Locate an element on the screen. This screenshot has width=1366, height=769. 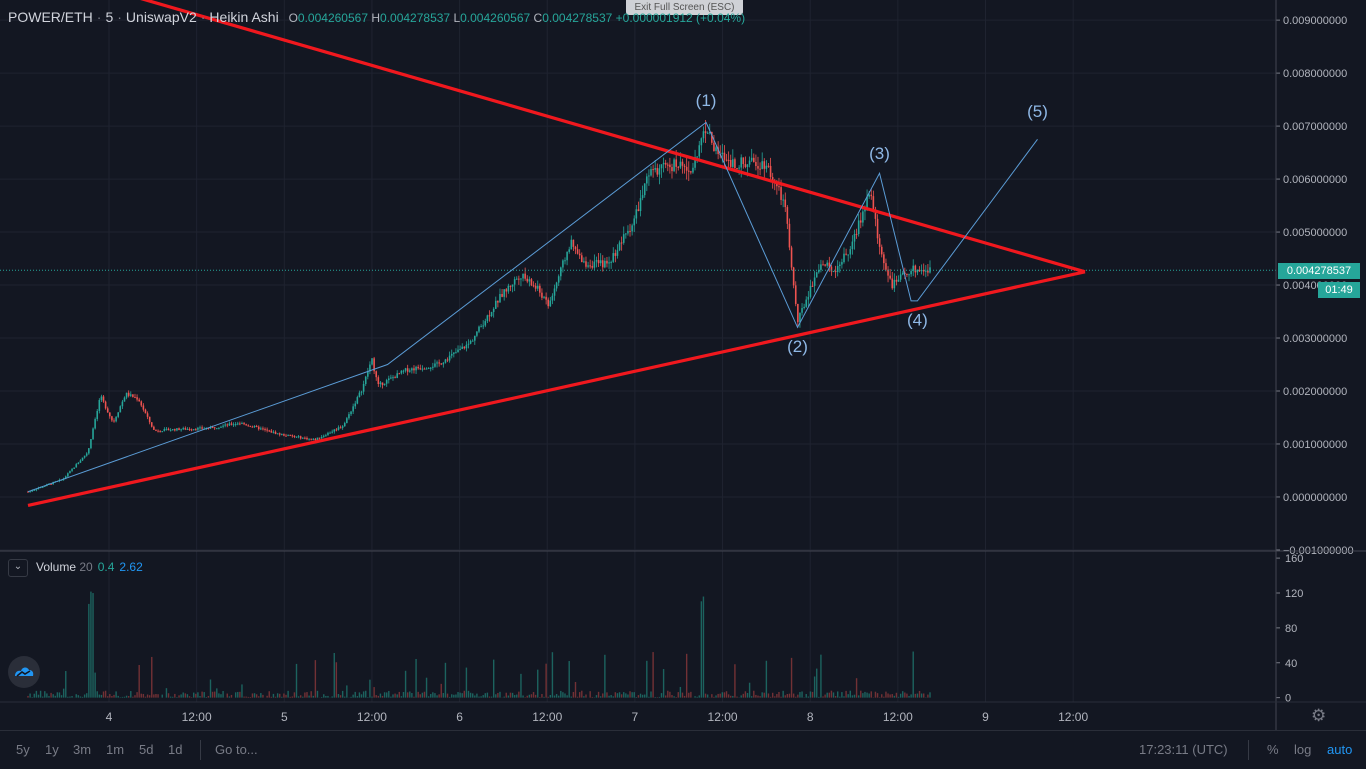
price-tick-label: 0.009000000 is located at coordinates (1315, 21).